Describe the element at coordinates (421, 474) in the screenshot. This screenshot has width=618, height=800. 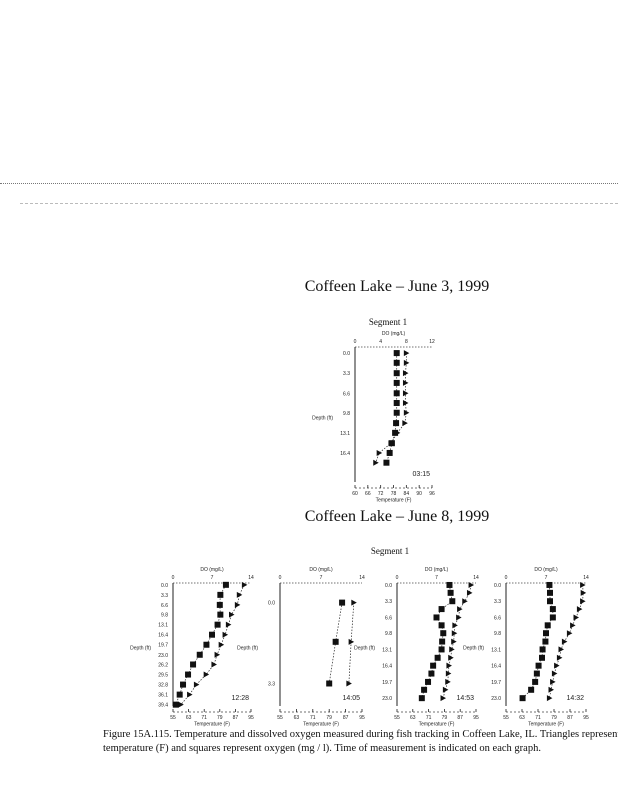
I see `time-label: 03:15` at that location.